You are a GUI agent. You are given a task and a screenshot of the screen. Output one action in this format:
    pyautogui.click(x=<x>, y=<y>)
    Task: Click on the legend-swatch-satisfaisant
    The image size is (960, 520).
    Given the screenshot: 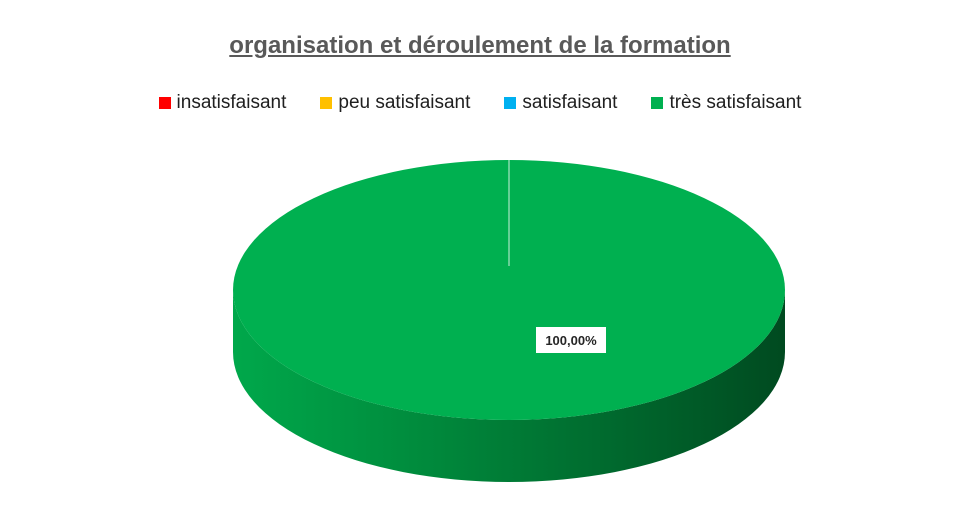 What is the action you would take?
    pyautogui.click(x=510, y=103)
    